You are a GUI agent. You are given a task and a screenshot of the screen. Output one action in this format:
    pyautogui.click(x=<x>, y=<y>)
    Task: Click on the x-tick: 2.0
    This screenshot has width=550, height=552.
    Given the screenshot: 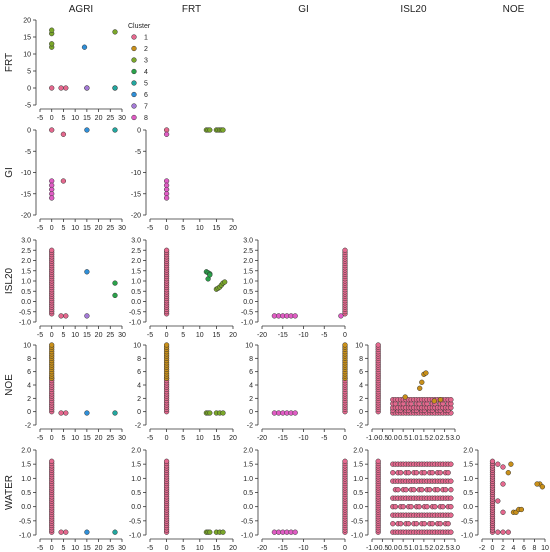 What is the action you would take?
    pyautogui.click(x=434, y=545)
    